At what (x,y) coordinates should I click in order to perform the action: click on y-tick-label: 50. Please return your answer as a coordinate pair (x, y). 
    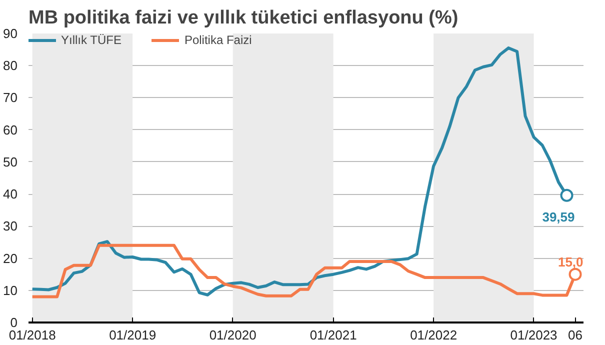
    Looking at the image, I should click on (10, 162).